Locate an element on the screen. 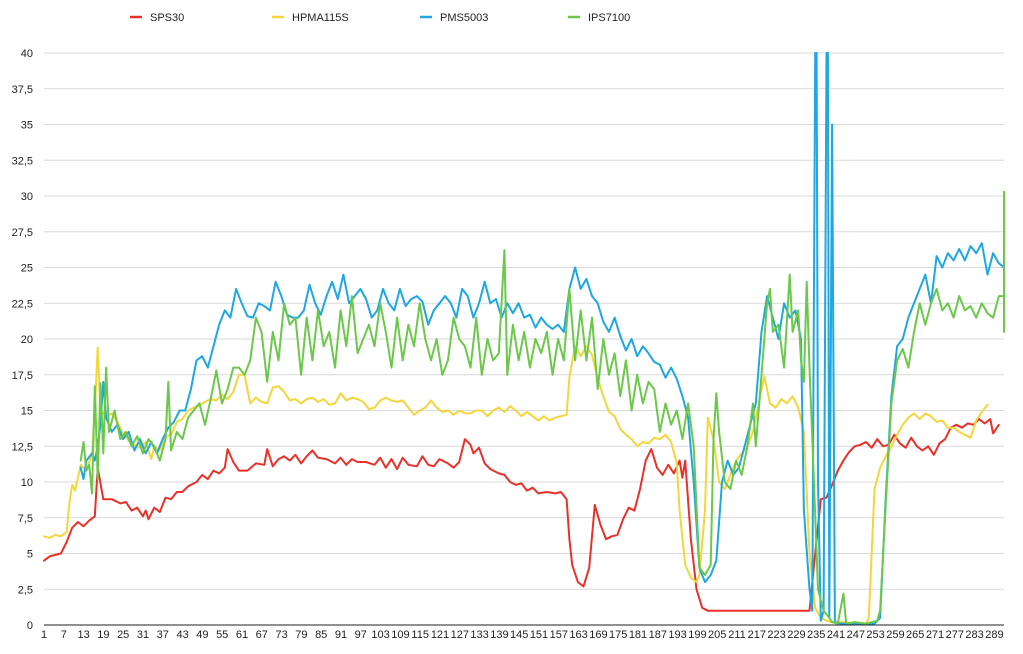  x-tick-label: 187 is located at coordinates (658, 635).